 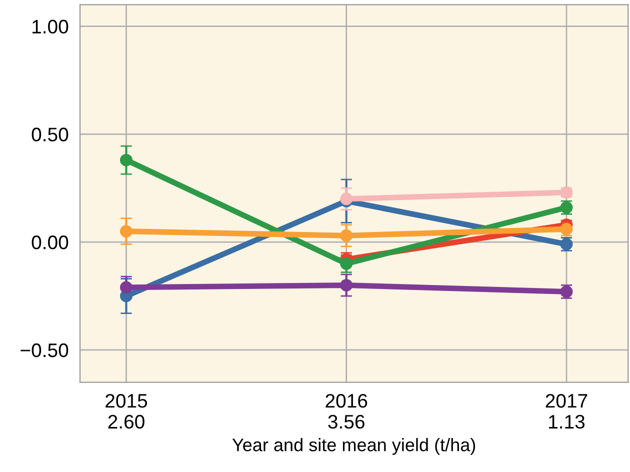 What do you see at coordinates (50, 243) in the screenshot?
I see `y-tick-label: 0.00` at bounding box center [50, 243].